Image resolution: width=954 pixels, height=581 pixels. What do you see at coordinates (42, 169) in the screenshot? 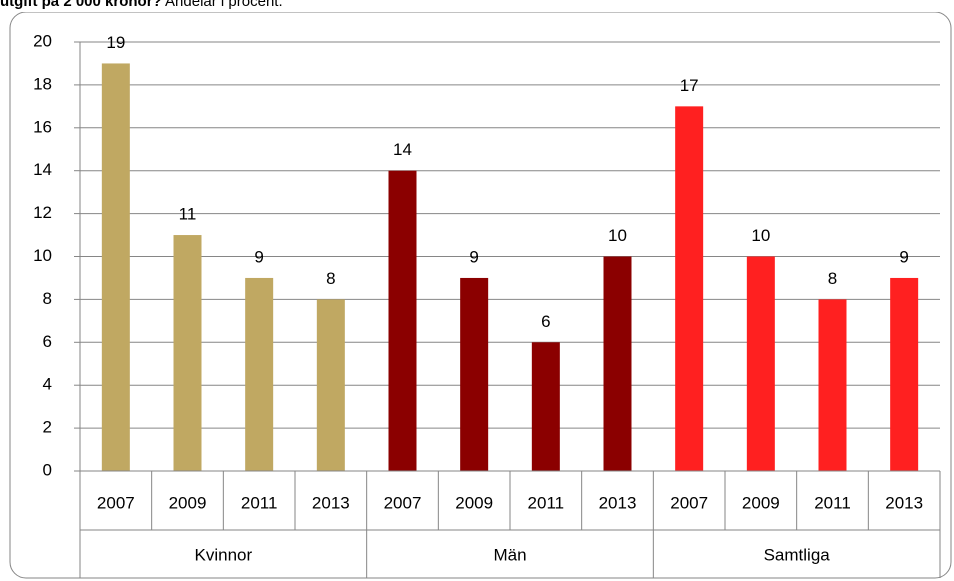
I see `y-tick-label: 14` at bounding box center [42, 169].